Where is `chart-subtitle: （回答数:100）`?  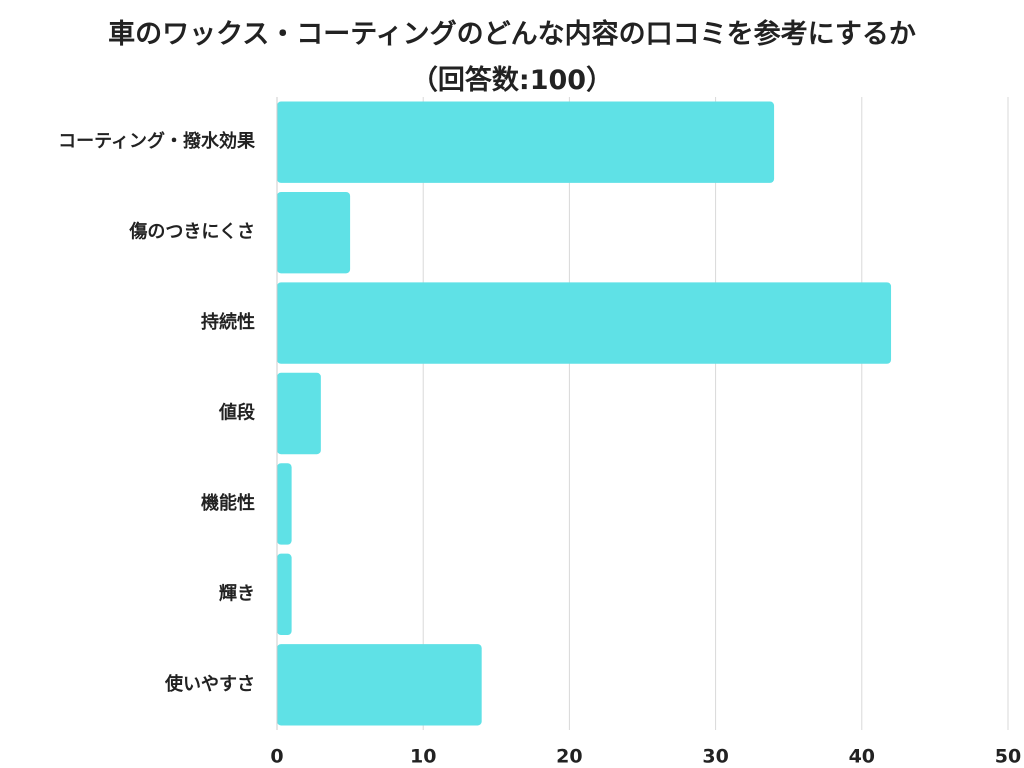
chart-subtitle: （回答数:100） is located at coordinates (512, 80).